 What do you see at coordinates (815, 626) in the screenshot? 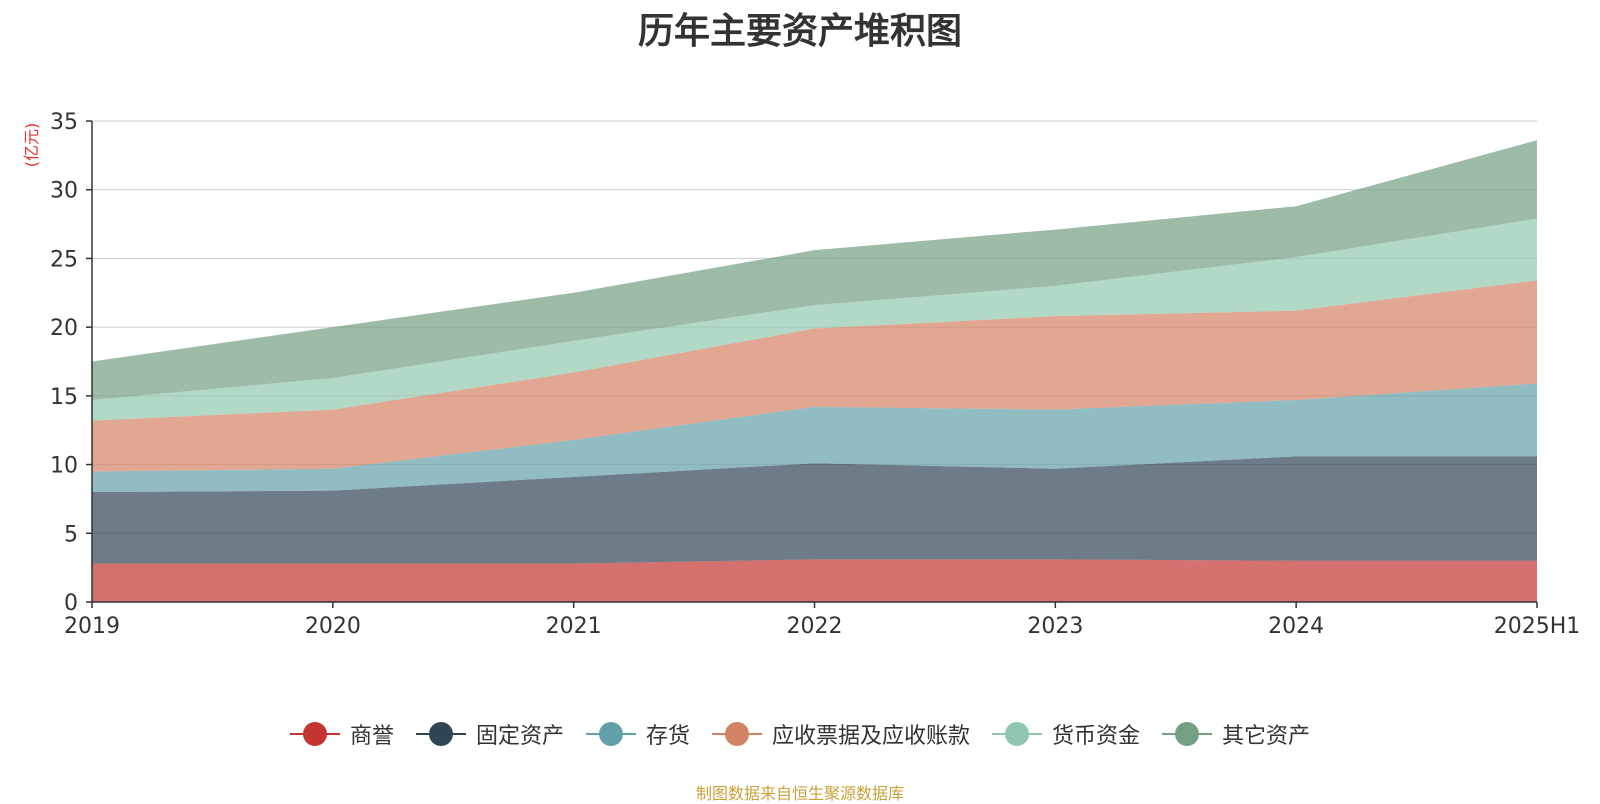
I see `x-tick-label: 2022` at bounding box center [815, 626].